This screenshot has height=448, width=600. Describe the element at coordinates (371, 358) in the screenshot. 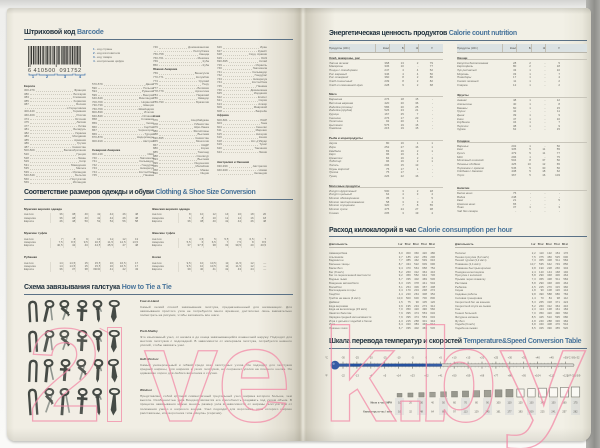

I see `svg-text: -20` at that location.